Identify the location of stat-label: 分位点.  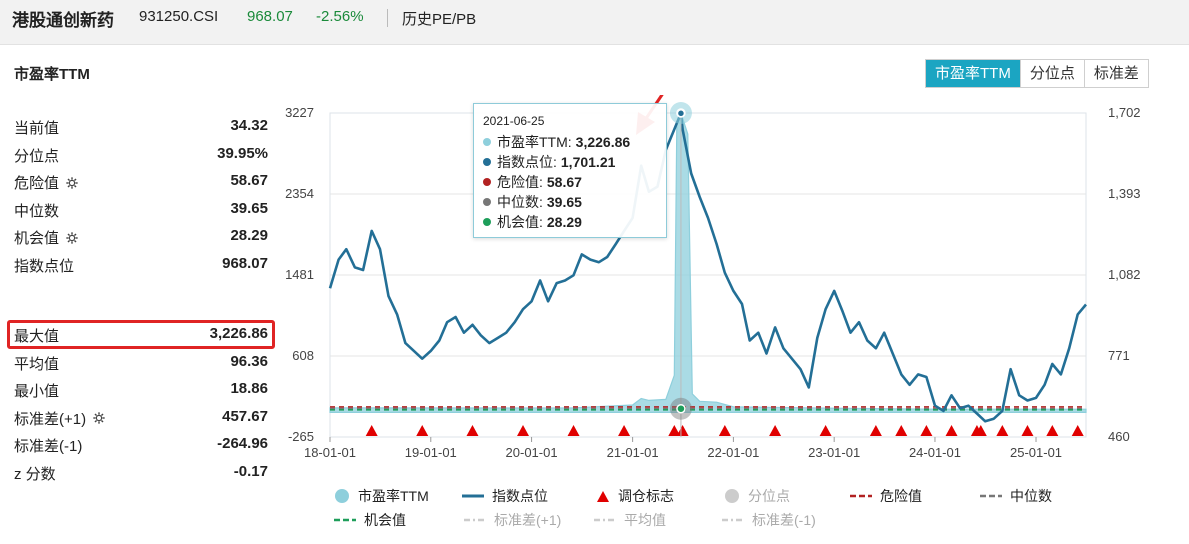
(36, 155).